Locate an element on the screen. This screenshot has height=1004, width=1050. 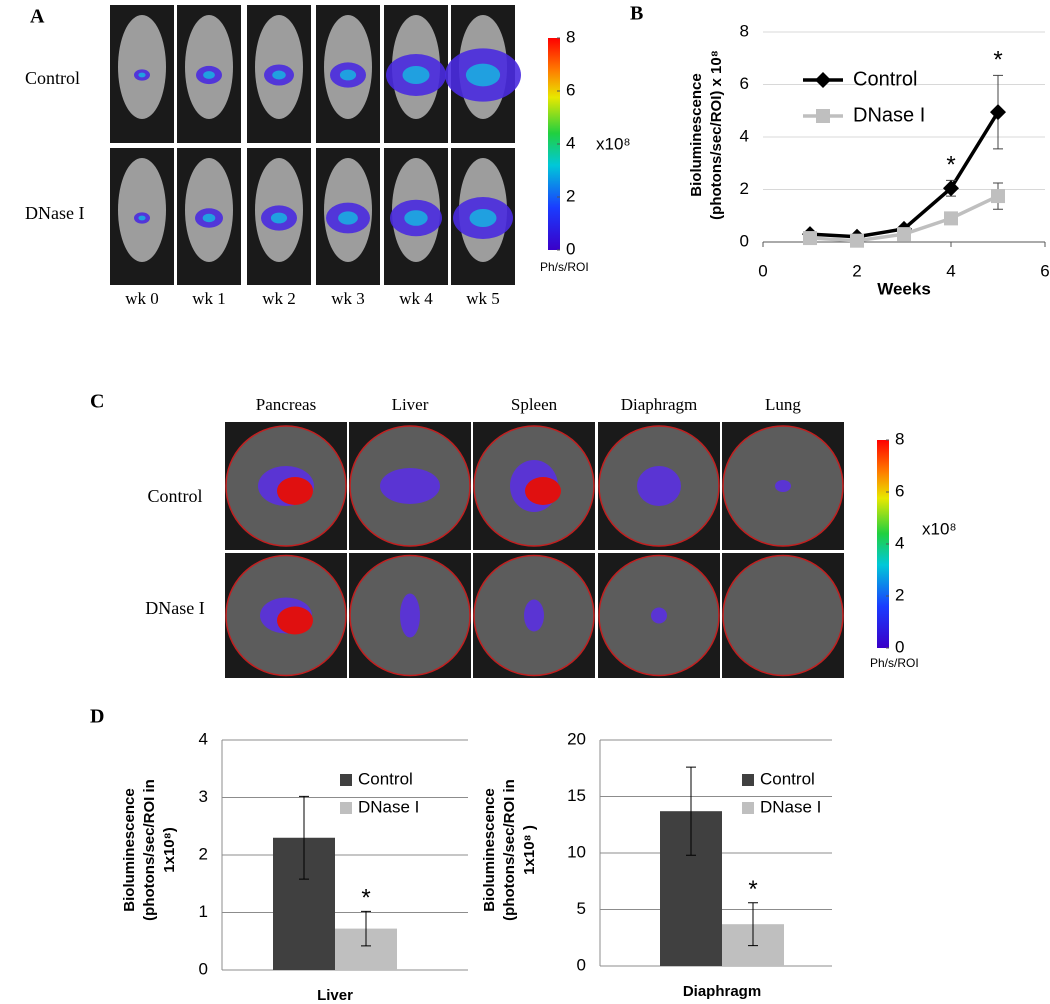
panel-label: A is located at coordinates (37, 17).